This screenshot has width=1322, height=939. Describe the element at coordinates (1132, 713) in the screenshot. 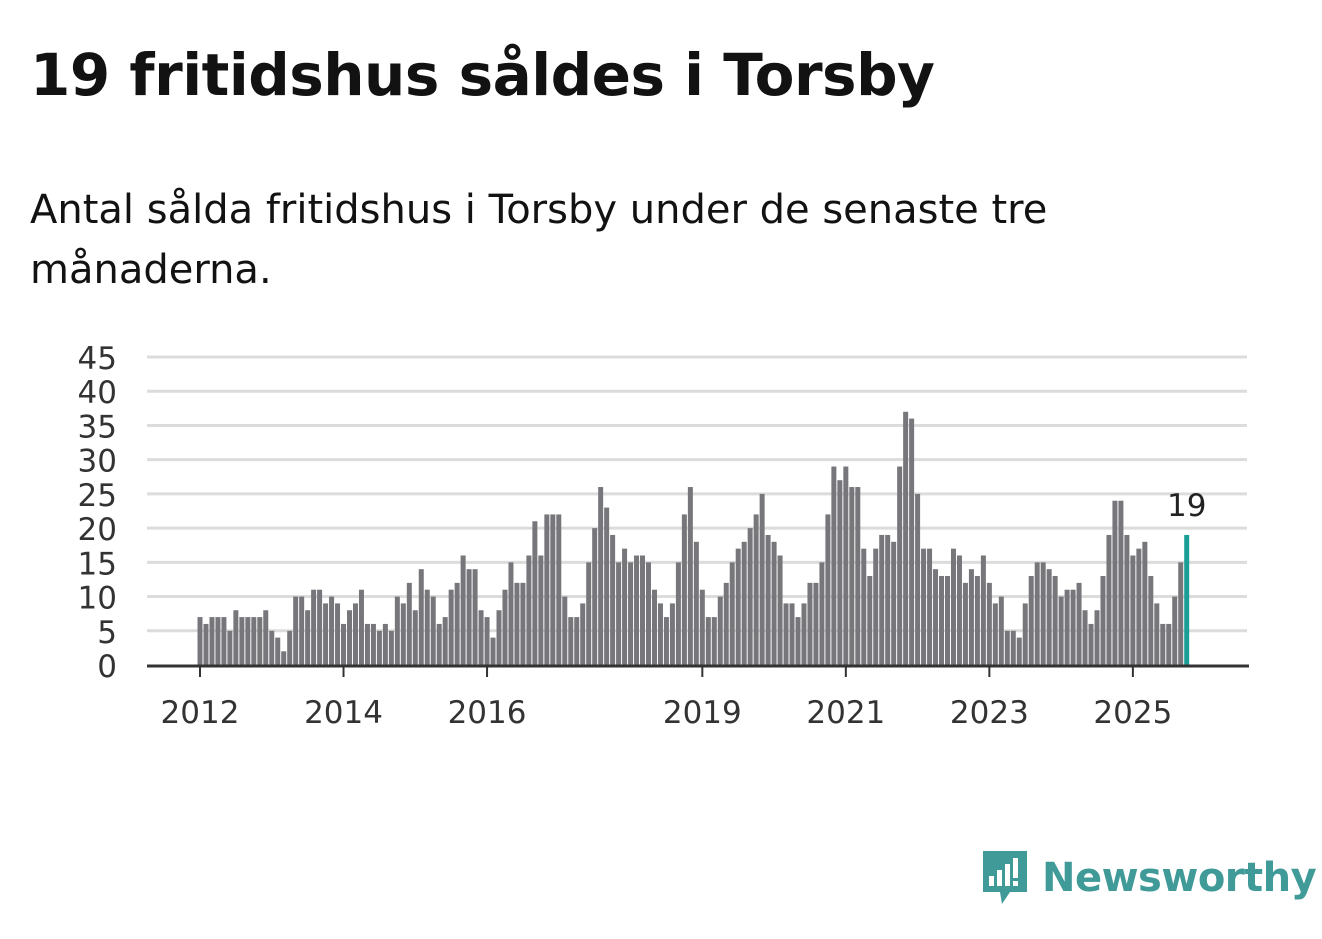

I see `x-tick-label: 2025` at that location.